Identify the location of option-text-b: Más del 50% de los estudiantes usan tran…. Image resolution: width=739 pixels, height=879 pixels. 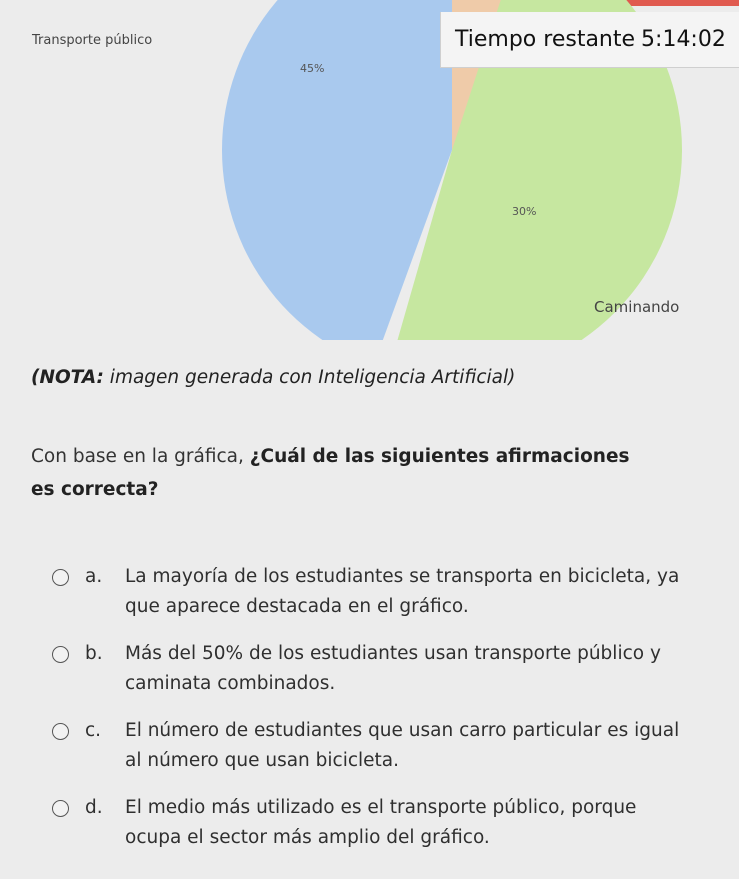
(393, 668).